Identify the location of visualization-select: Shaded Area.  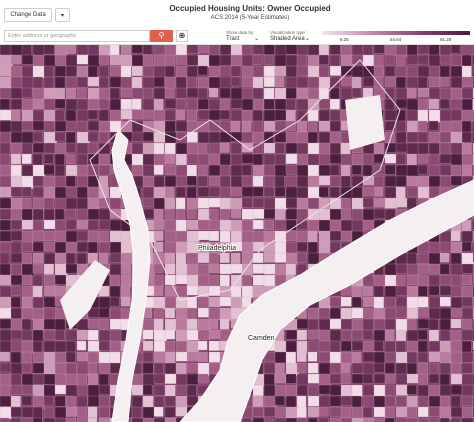
(287, 39).